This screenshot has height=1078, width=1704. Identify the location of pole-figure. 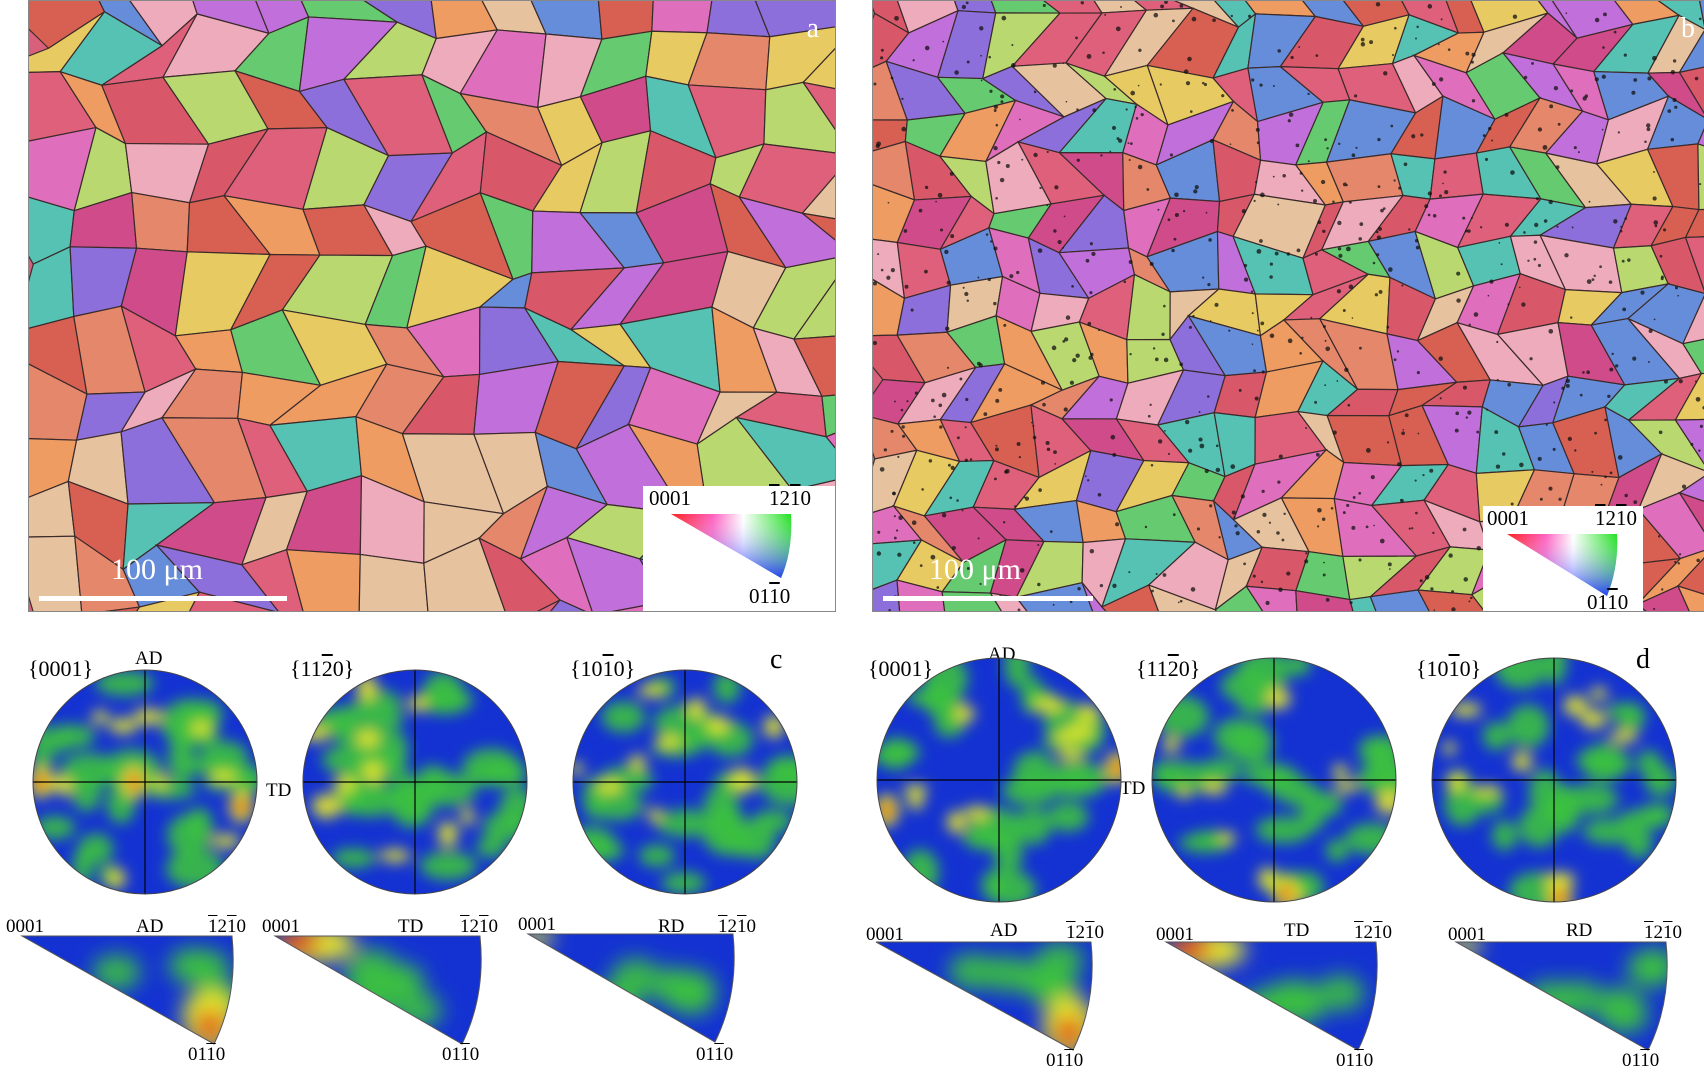
(999, 780).